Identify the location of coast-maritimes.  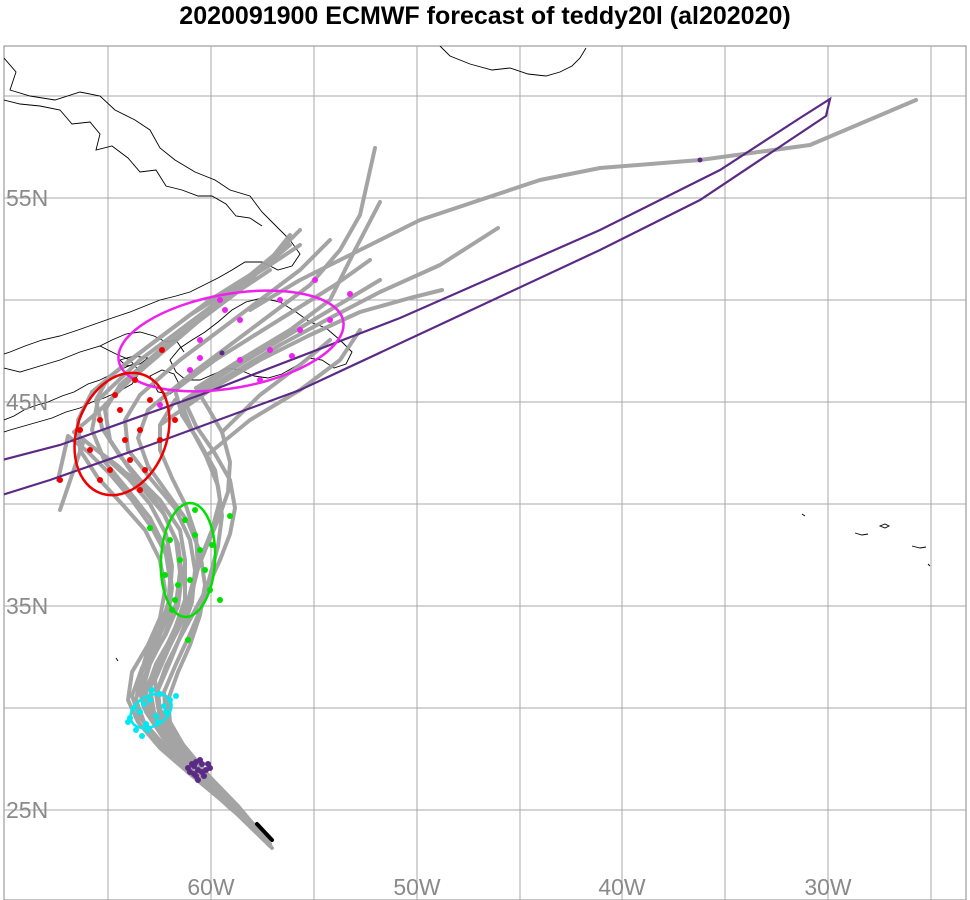
(72, 389).